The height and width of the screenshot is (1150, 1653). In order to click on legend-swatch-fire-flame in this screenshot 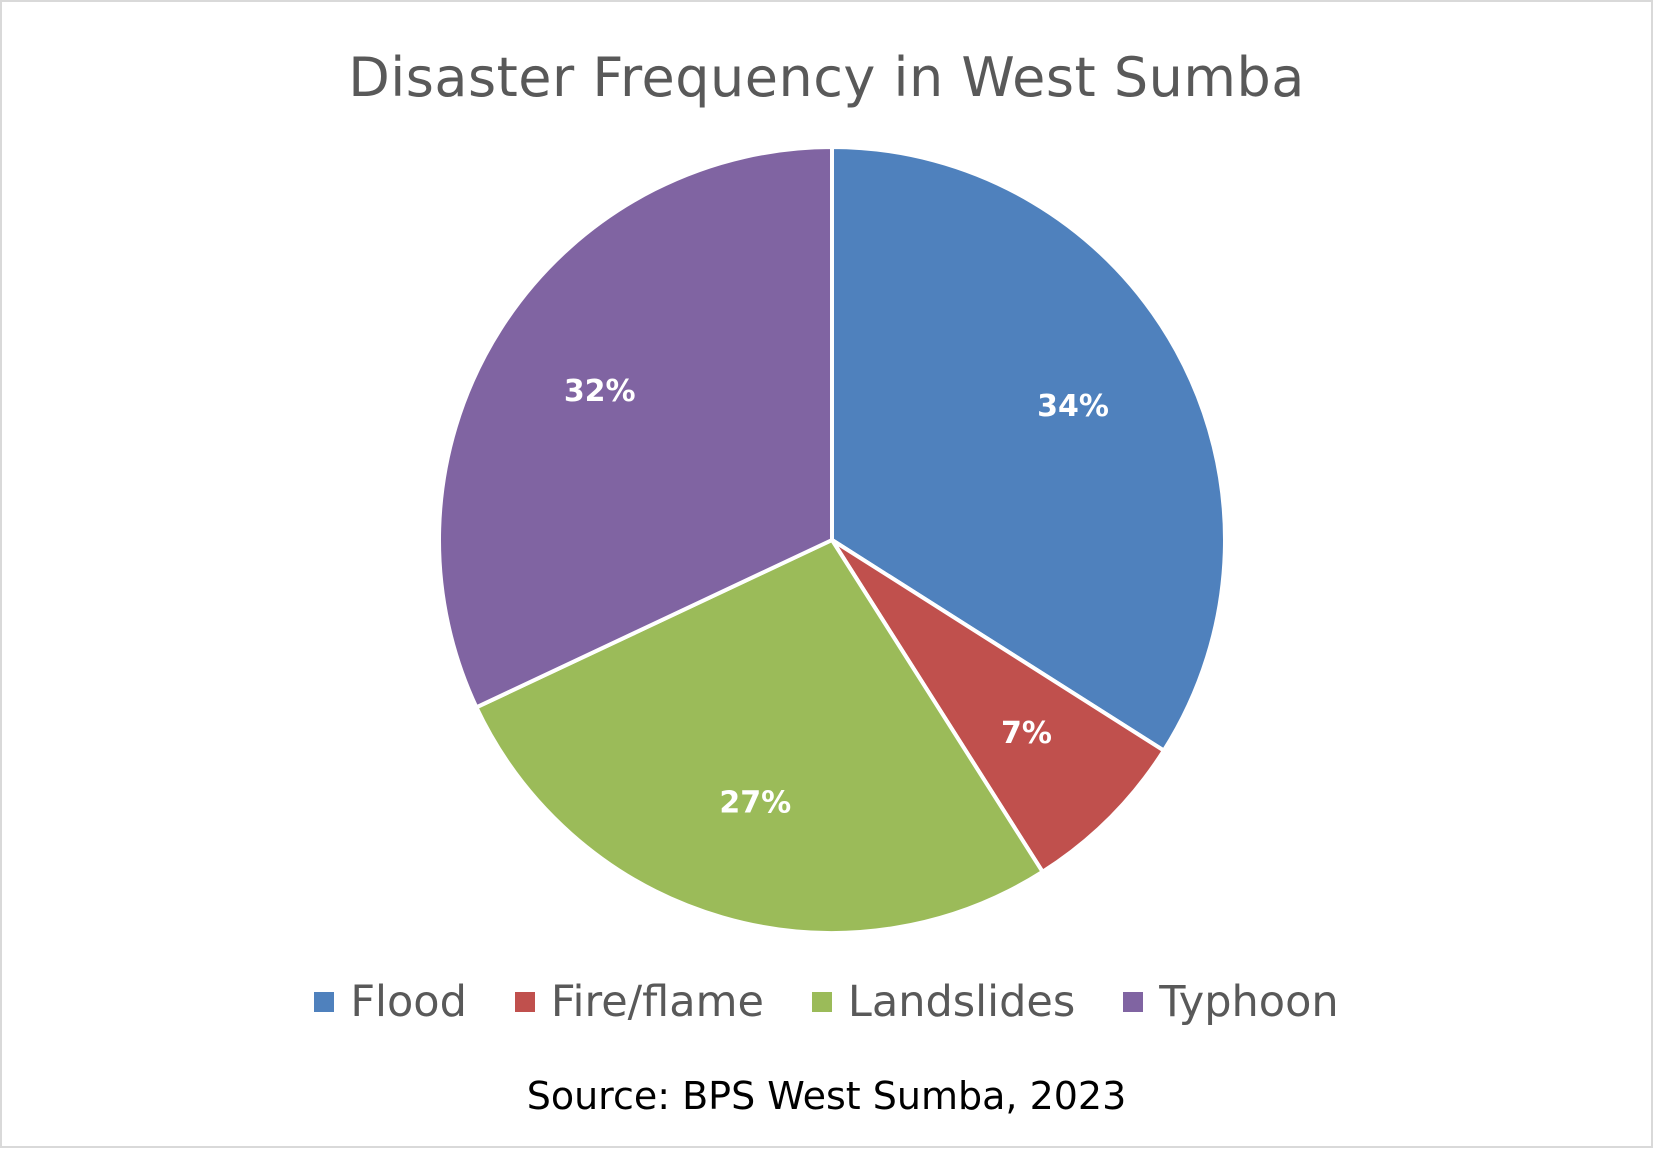, I will do `click(524, 1002)`.